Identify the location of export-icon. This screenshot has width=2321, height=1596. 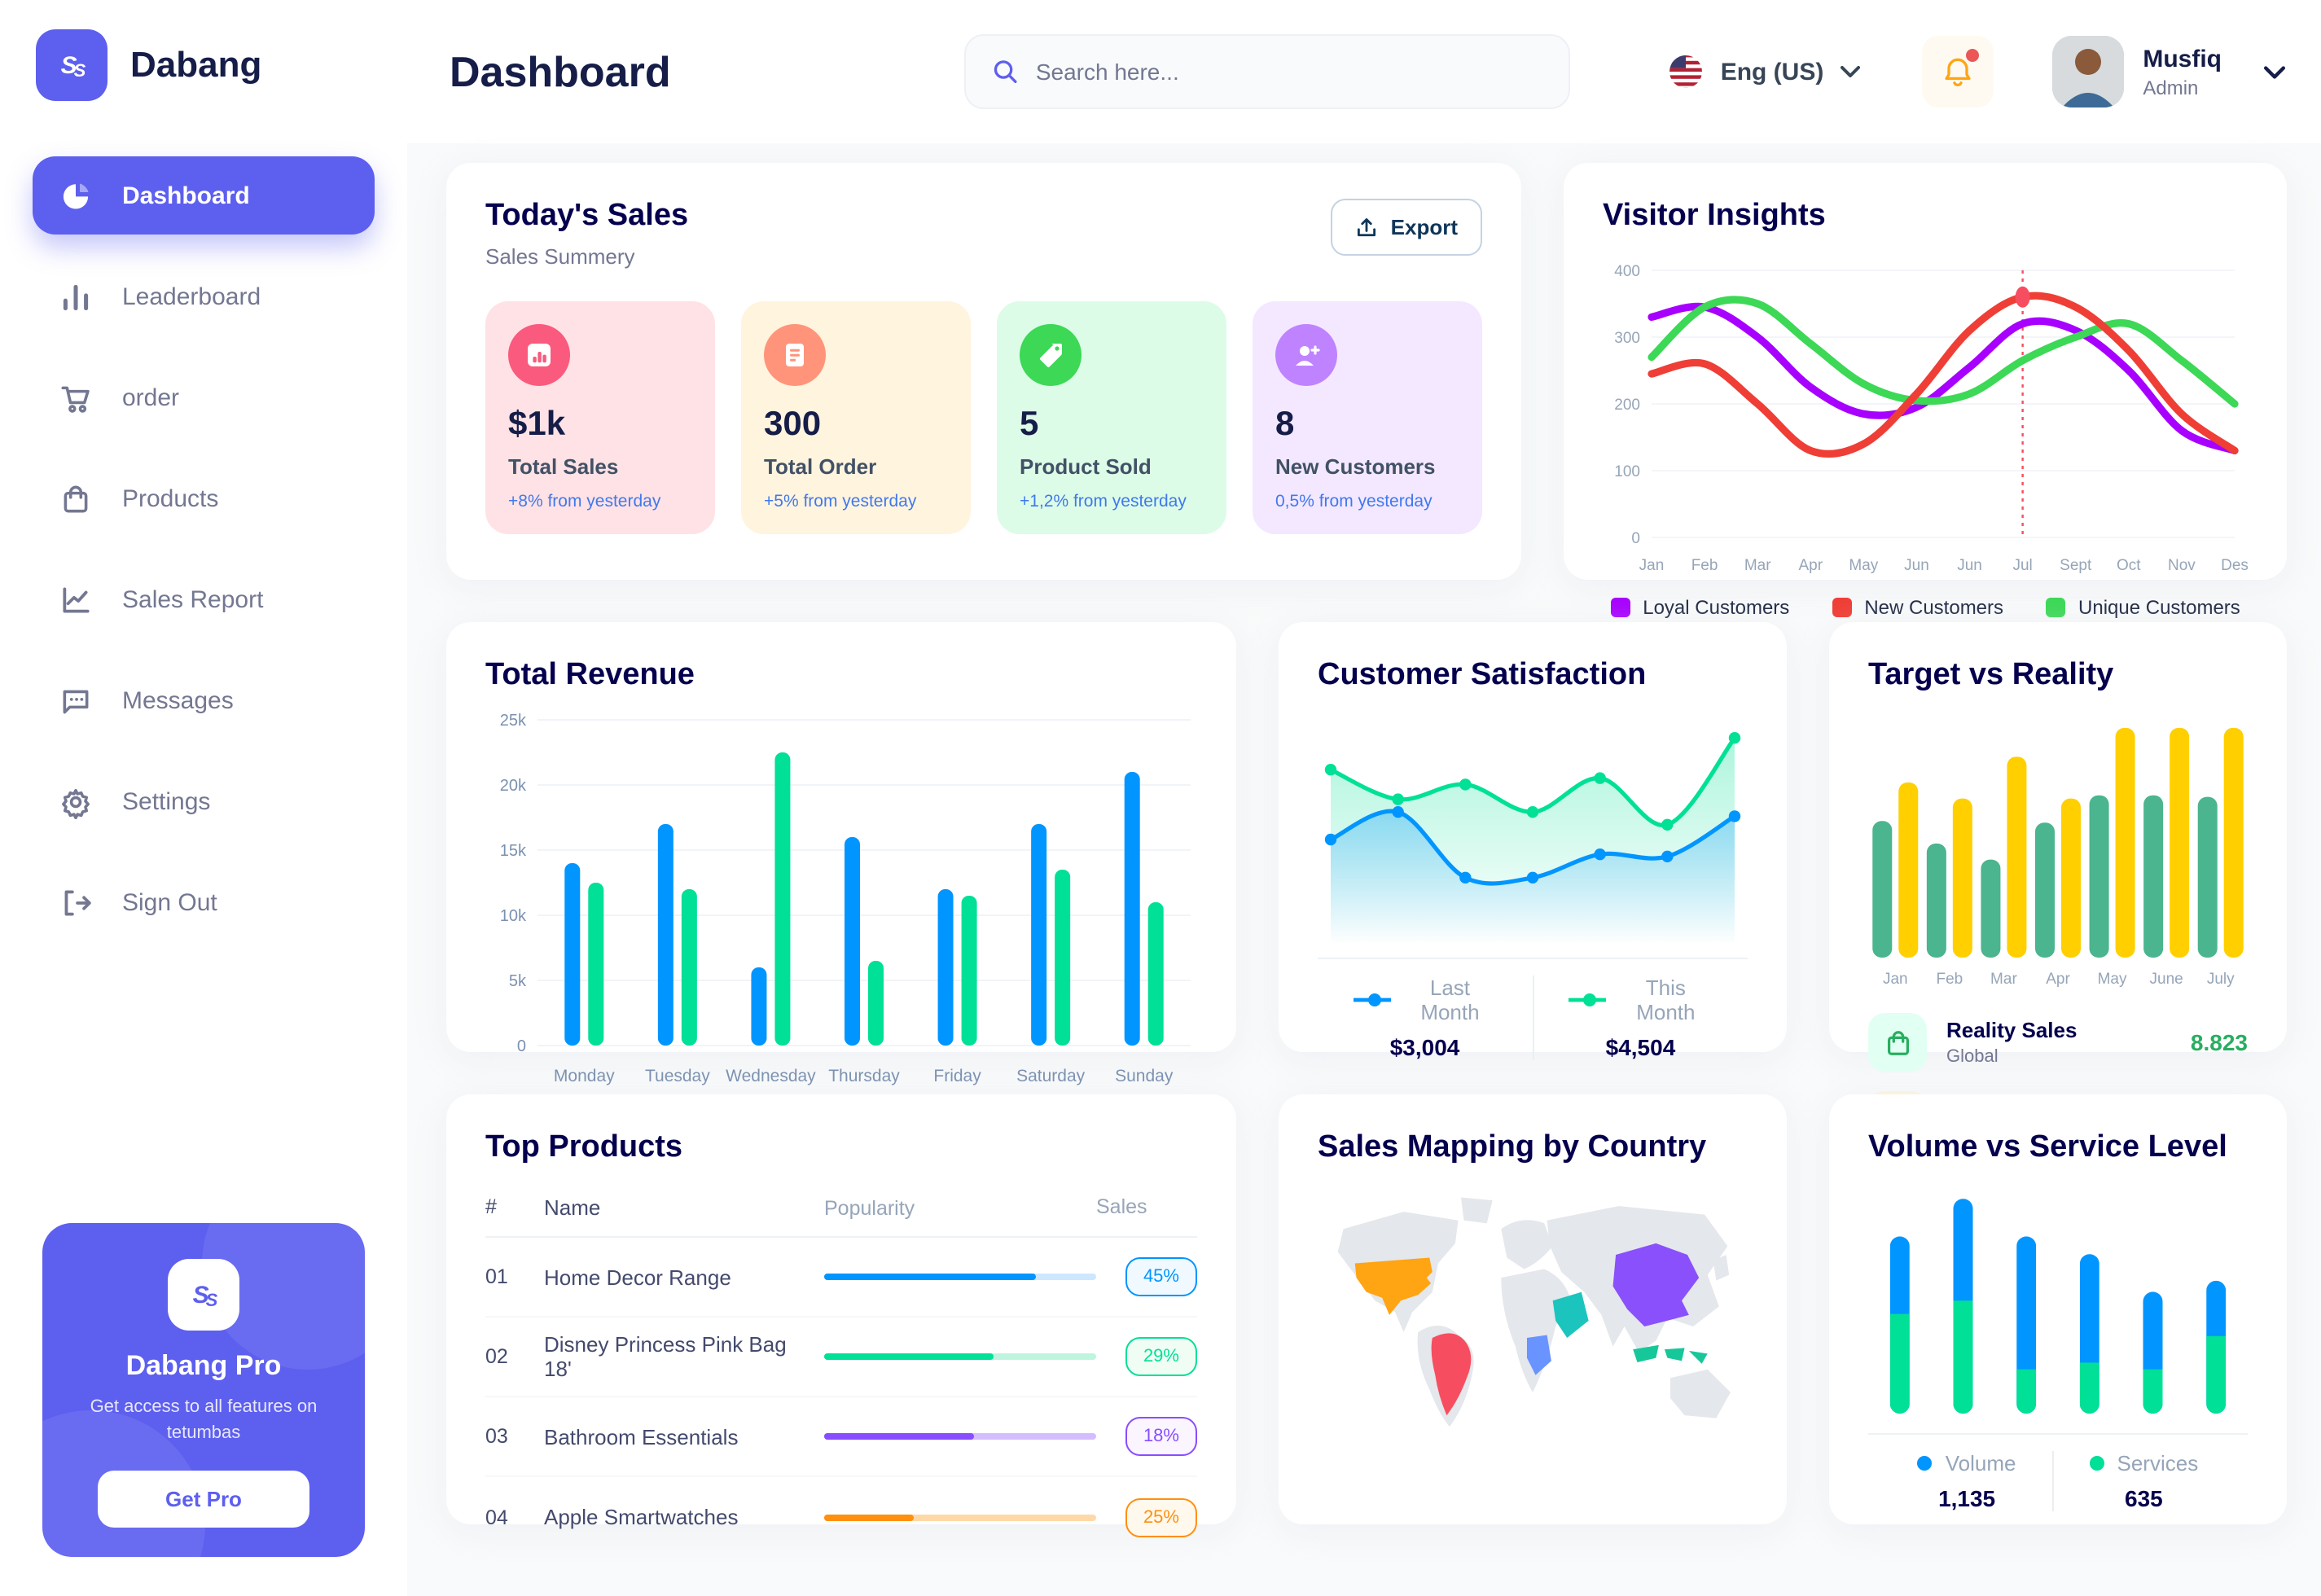
(1366, 227).